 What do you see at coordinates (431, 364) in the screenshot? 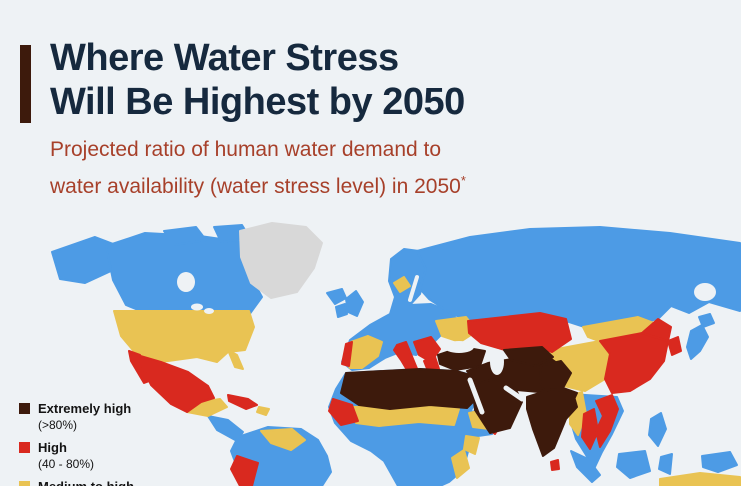
I see `region-greece` at bounding box center [431, 364].